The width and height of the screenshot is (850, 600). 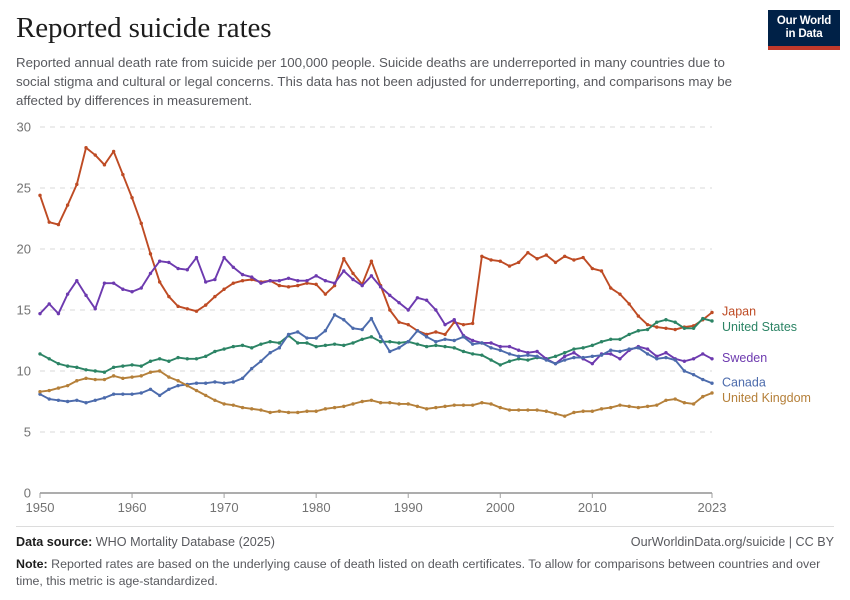 What do you see at coordinates (804, 30) in the screenshot?
I see `owid-logo: Our World in Data` at bounding box center [804, 30].